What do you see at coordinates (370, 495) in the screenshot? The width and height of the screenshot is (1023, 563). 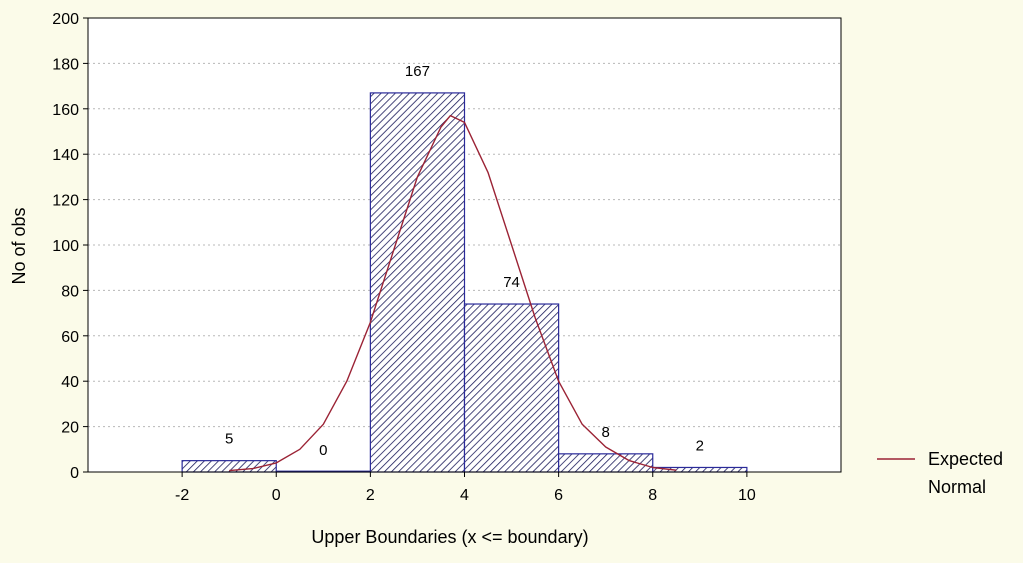 I see `x-tick-label: 2` at bounding box center [370, 495].